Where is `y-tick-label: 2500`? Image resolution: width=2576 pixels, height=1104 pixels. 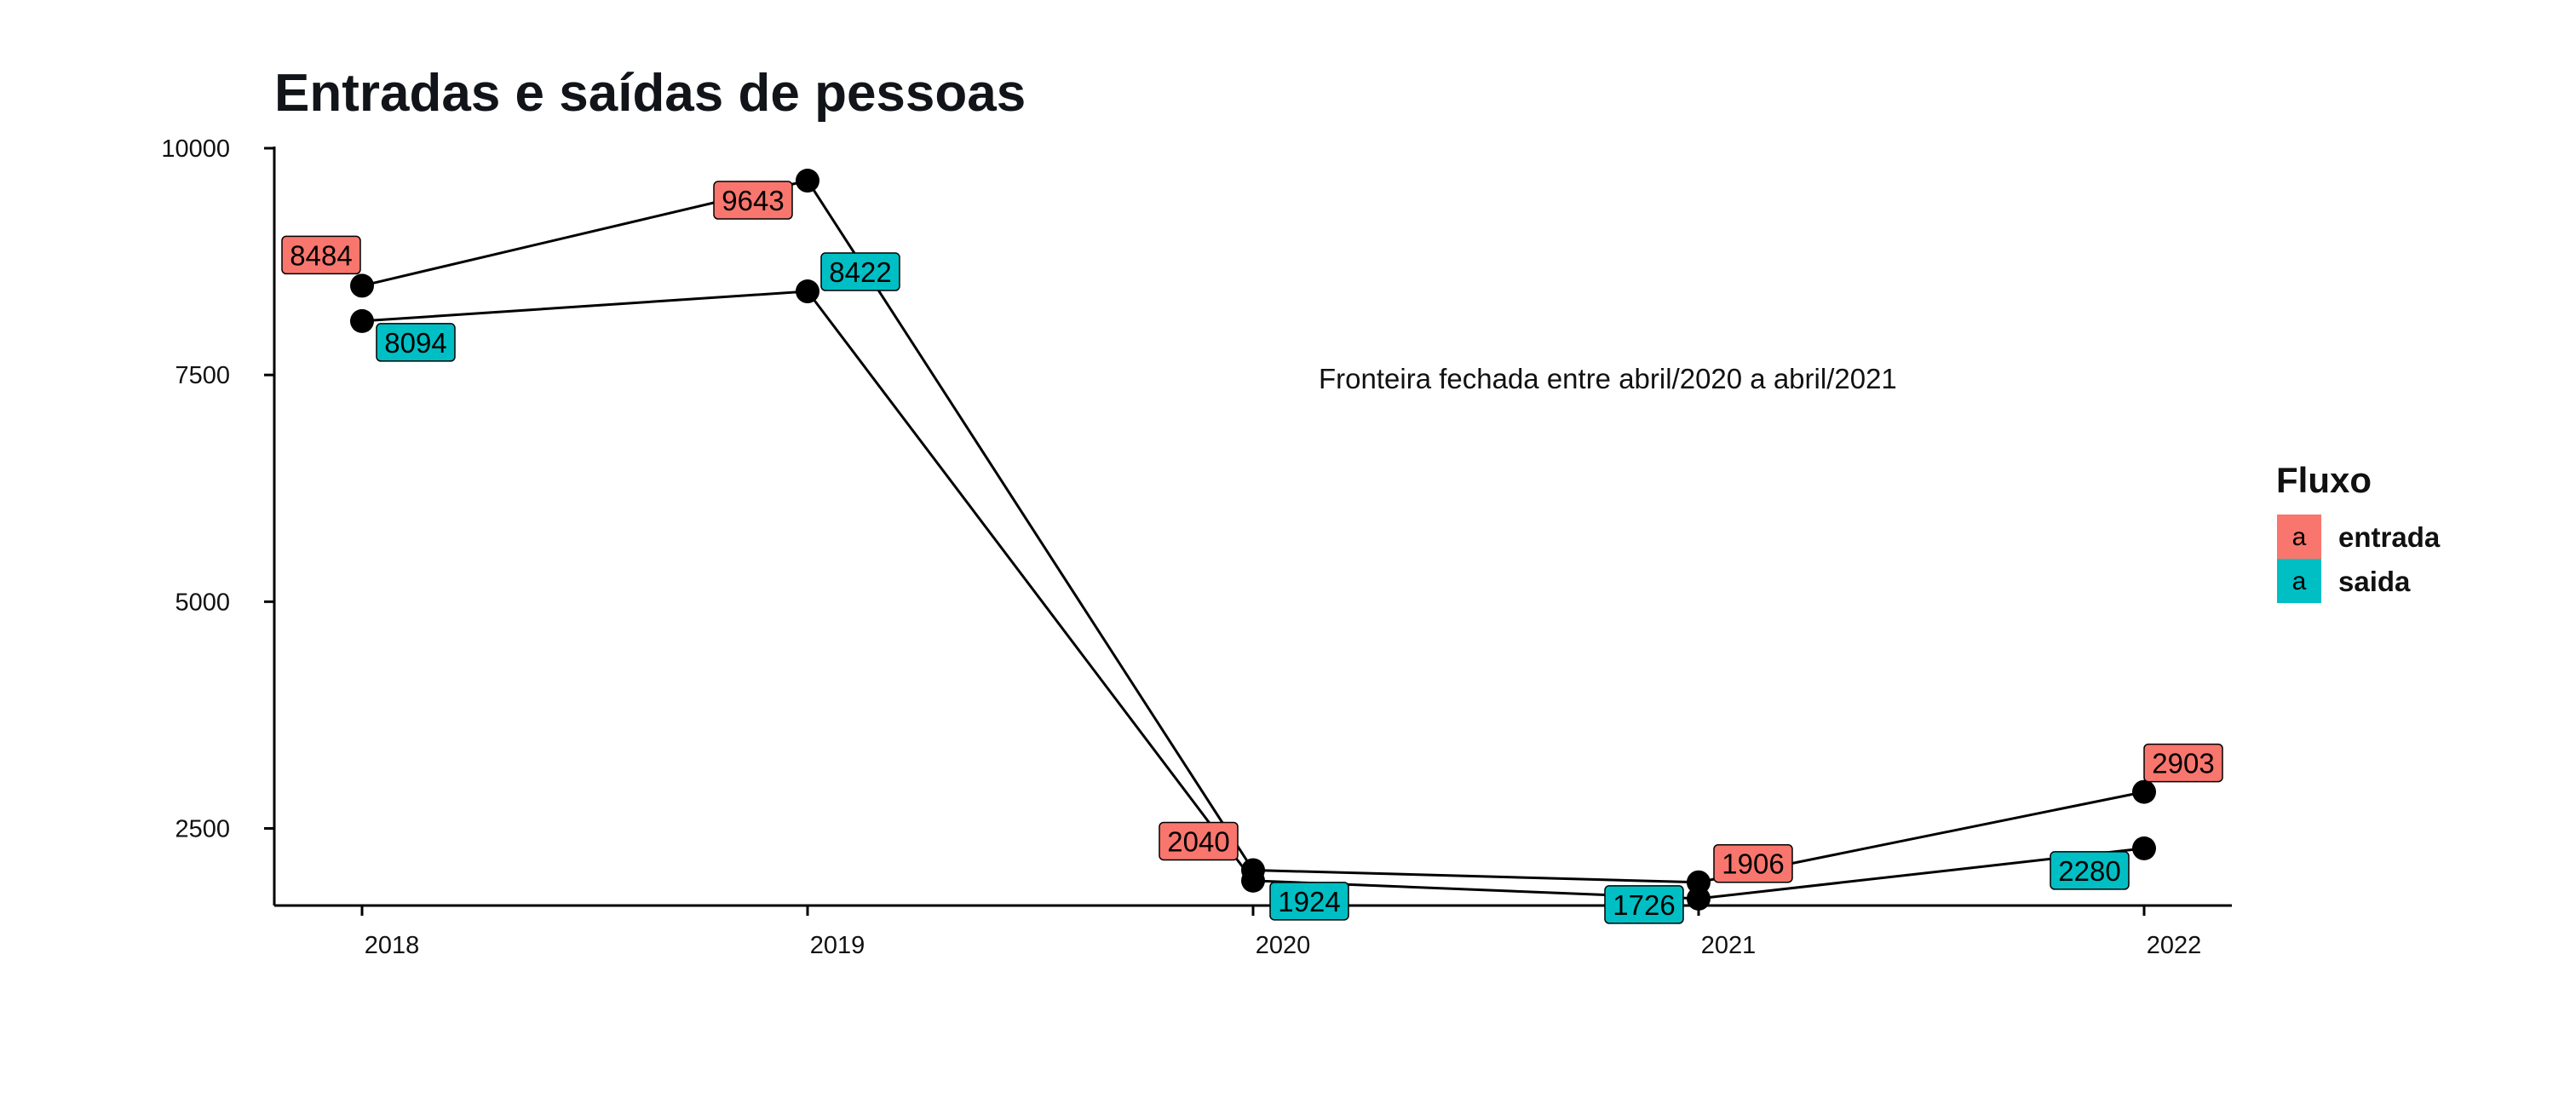 y-tick-label: 2500 is located at coordinates (203, 830).